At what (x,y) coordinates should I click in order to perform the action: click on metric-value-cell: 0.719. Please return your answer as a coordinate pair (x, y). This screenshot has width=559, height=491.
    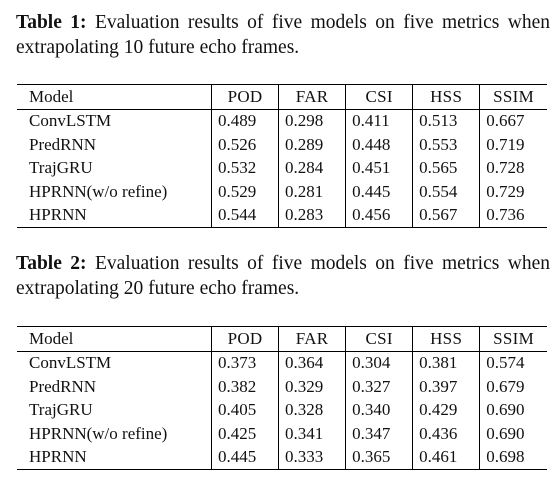
    Looking at the image, I should click on (513, 145).